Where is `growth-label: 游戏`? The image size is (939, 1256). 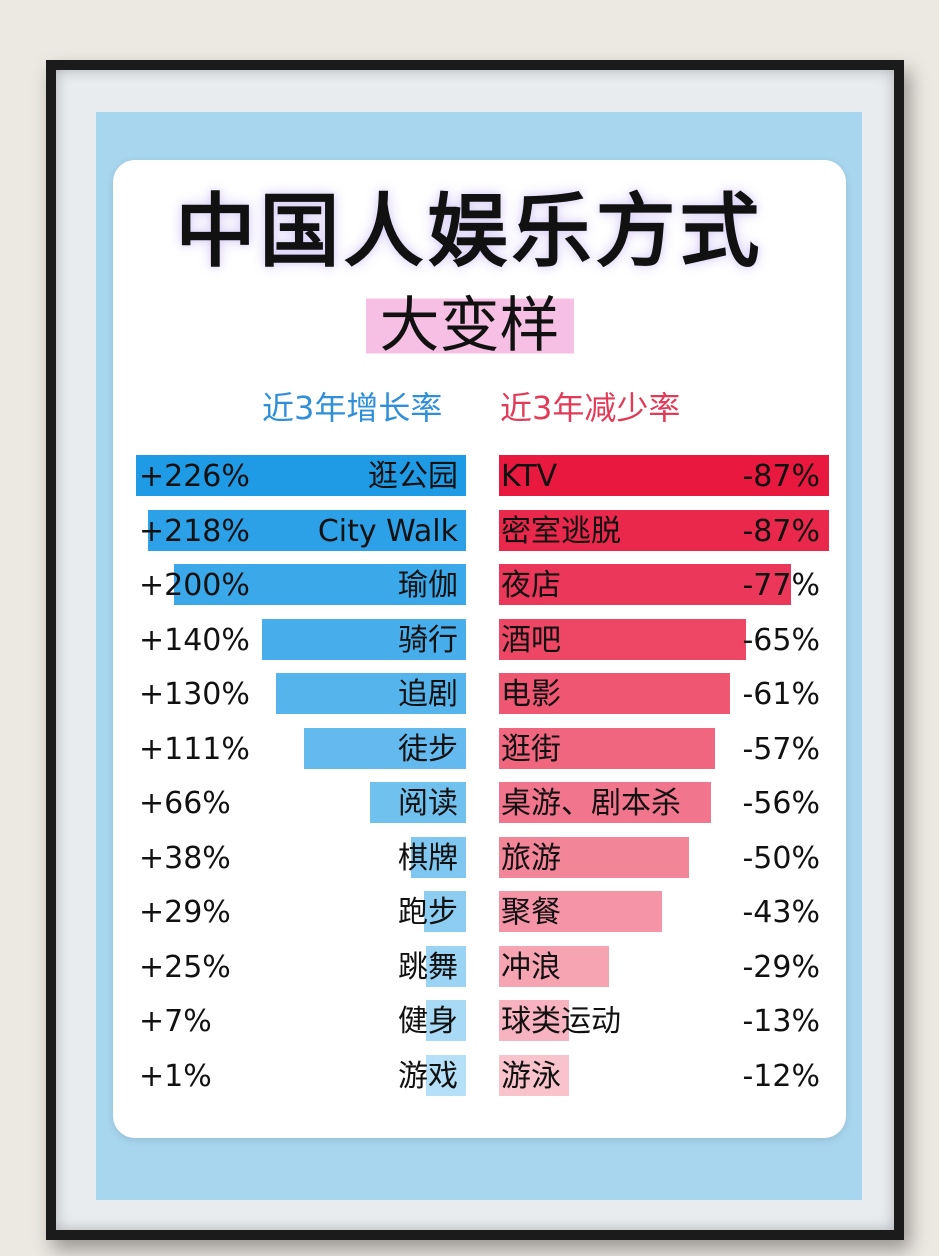
growth-label: 游戏 is located at coordinates (428, 1076).